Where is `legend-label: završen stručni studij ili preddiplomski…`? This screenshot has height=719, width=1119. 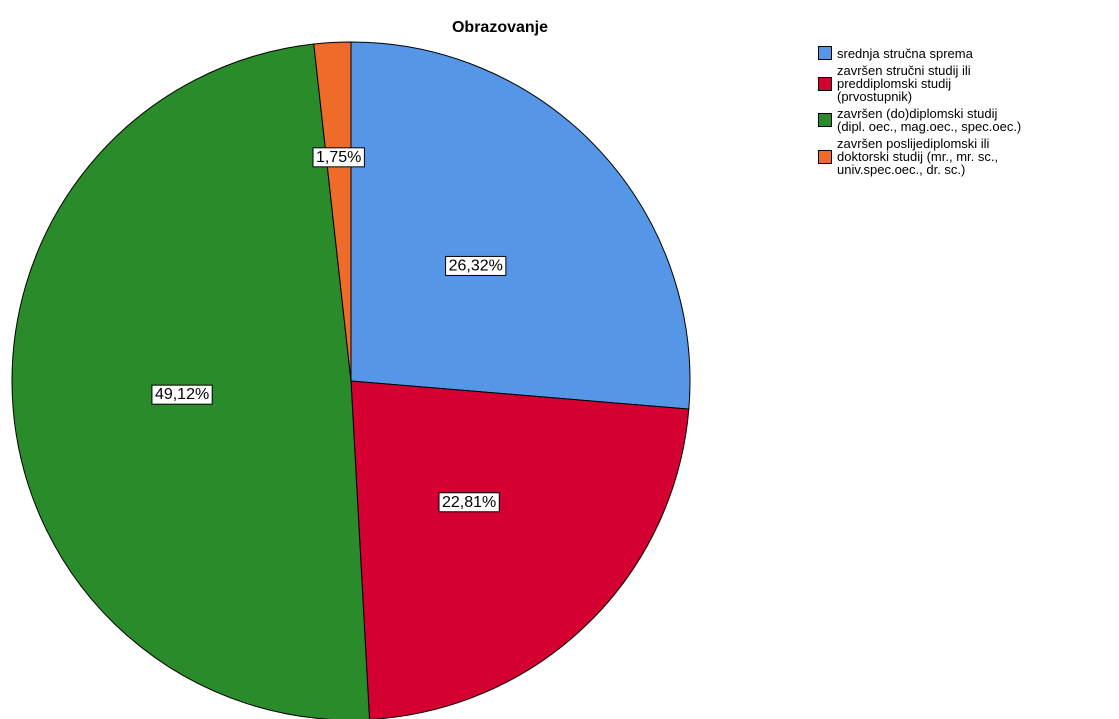 legend-label: završen stručni studij ili preddiplomski… is located at coordinates (904, 83).